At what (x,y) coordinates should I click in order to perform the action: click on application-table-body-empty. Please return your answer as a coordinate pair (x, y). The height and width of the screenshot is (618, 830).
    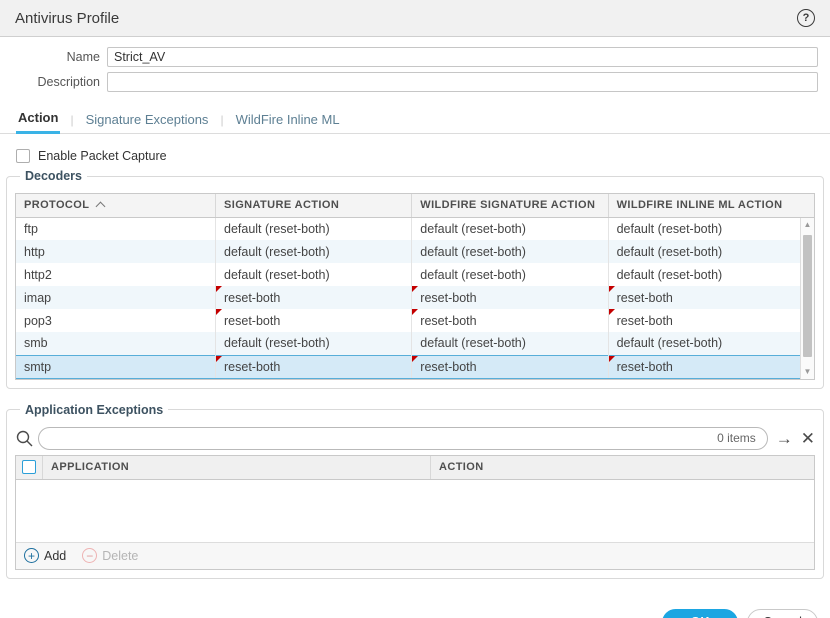
    Looking at the image, I should click on (415, 510).